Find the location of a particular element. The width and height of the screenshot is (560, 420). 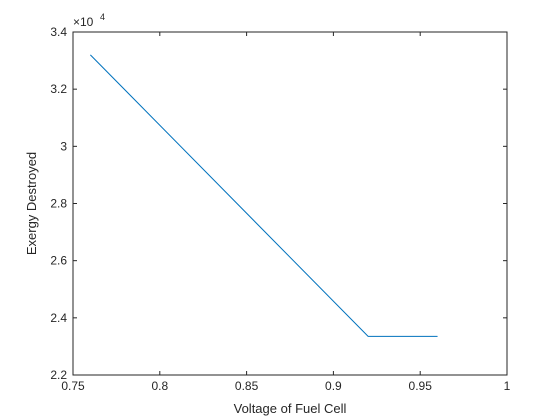

y-axis-exponent: ×10 is located at coordinates (83, 22).